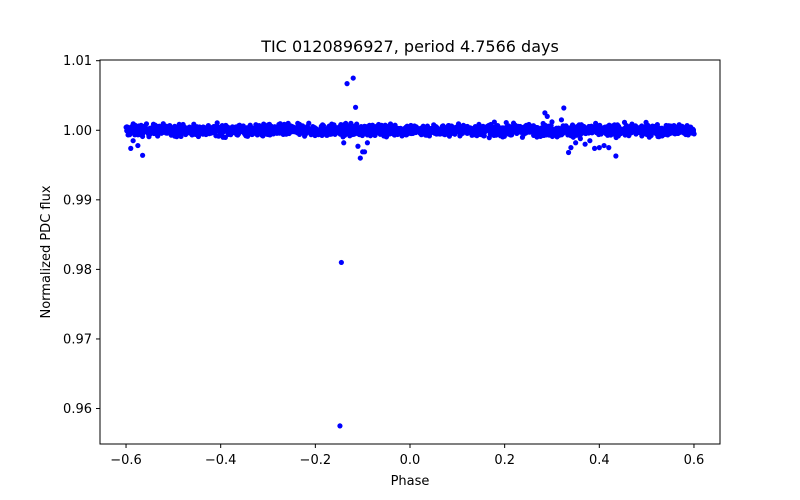  Describe the element at coordinates (81, 235) in the screenshot. I see `y-axis-ticks: 0.96 0.97 0.98 0.99 1.00 1.01` at that location.